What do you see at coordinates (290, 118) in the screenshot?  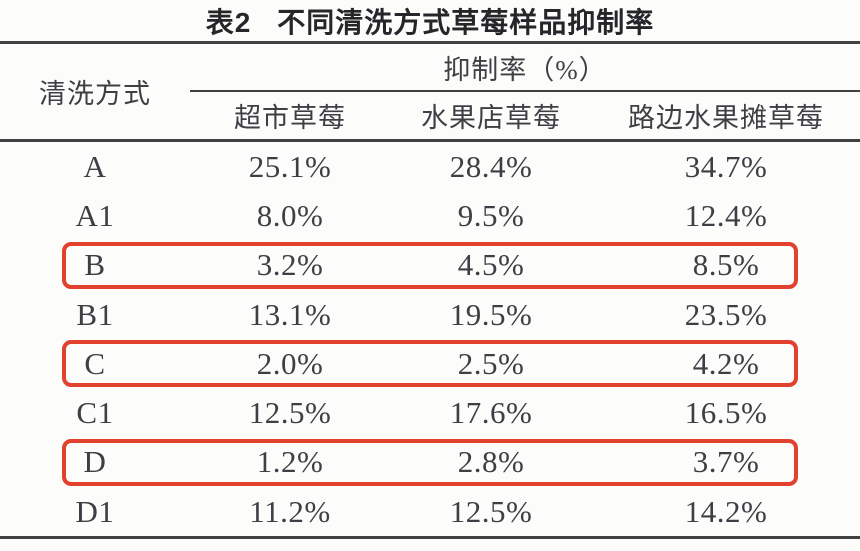 I see `column-header-supermarket: 超市草莓` at bounding box center [290, 118].